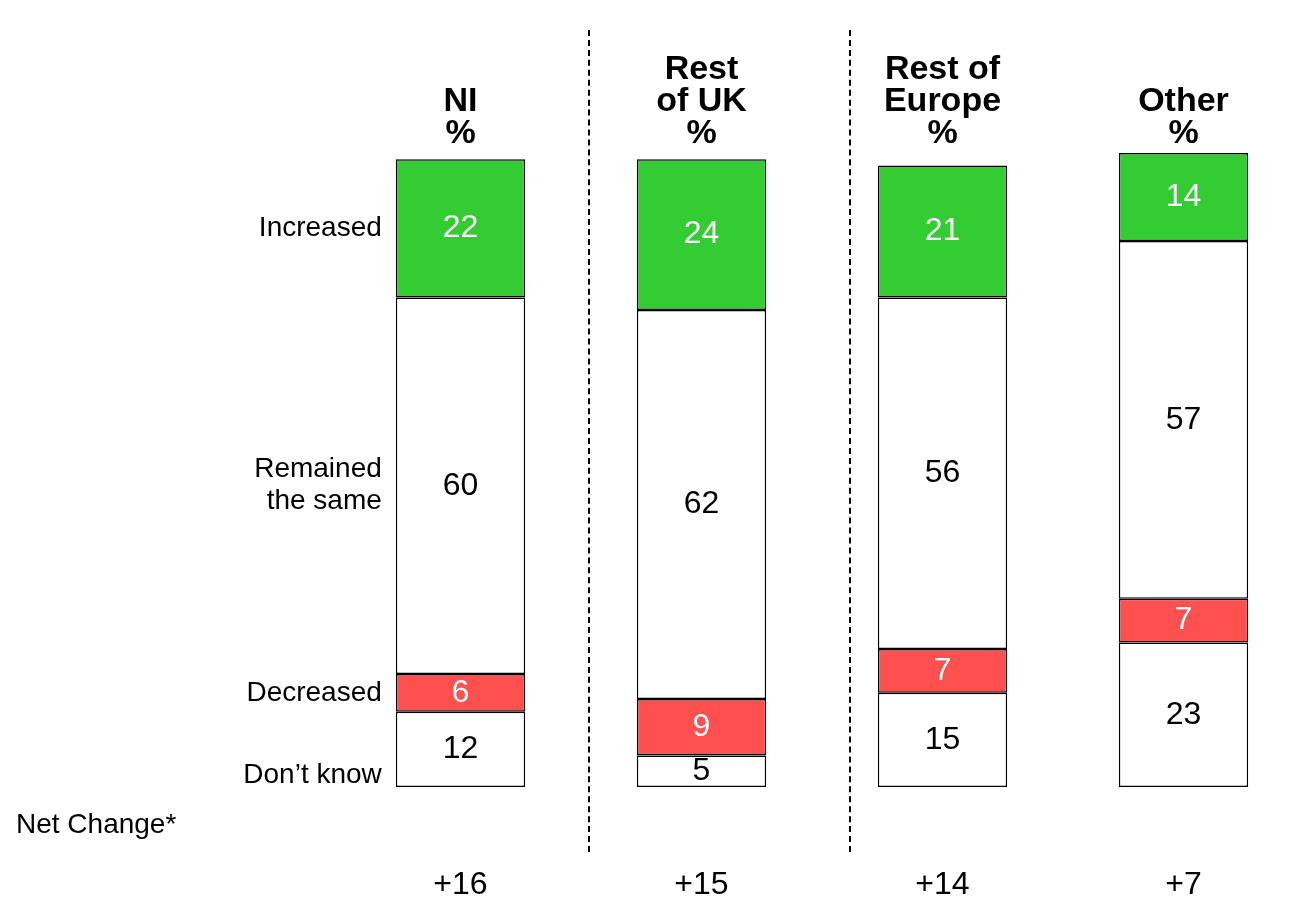 The height and width of the screenshot is (909, 1304). Describe the element at coordinates (942, 229) in the screenshot. I see `data-label: 21` at that location.